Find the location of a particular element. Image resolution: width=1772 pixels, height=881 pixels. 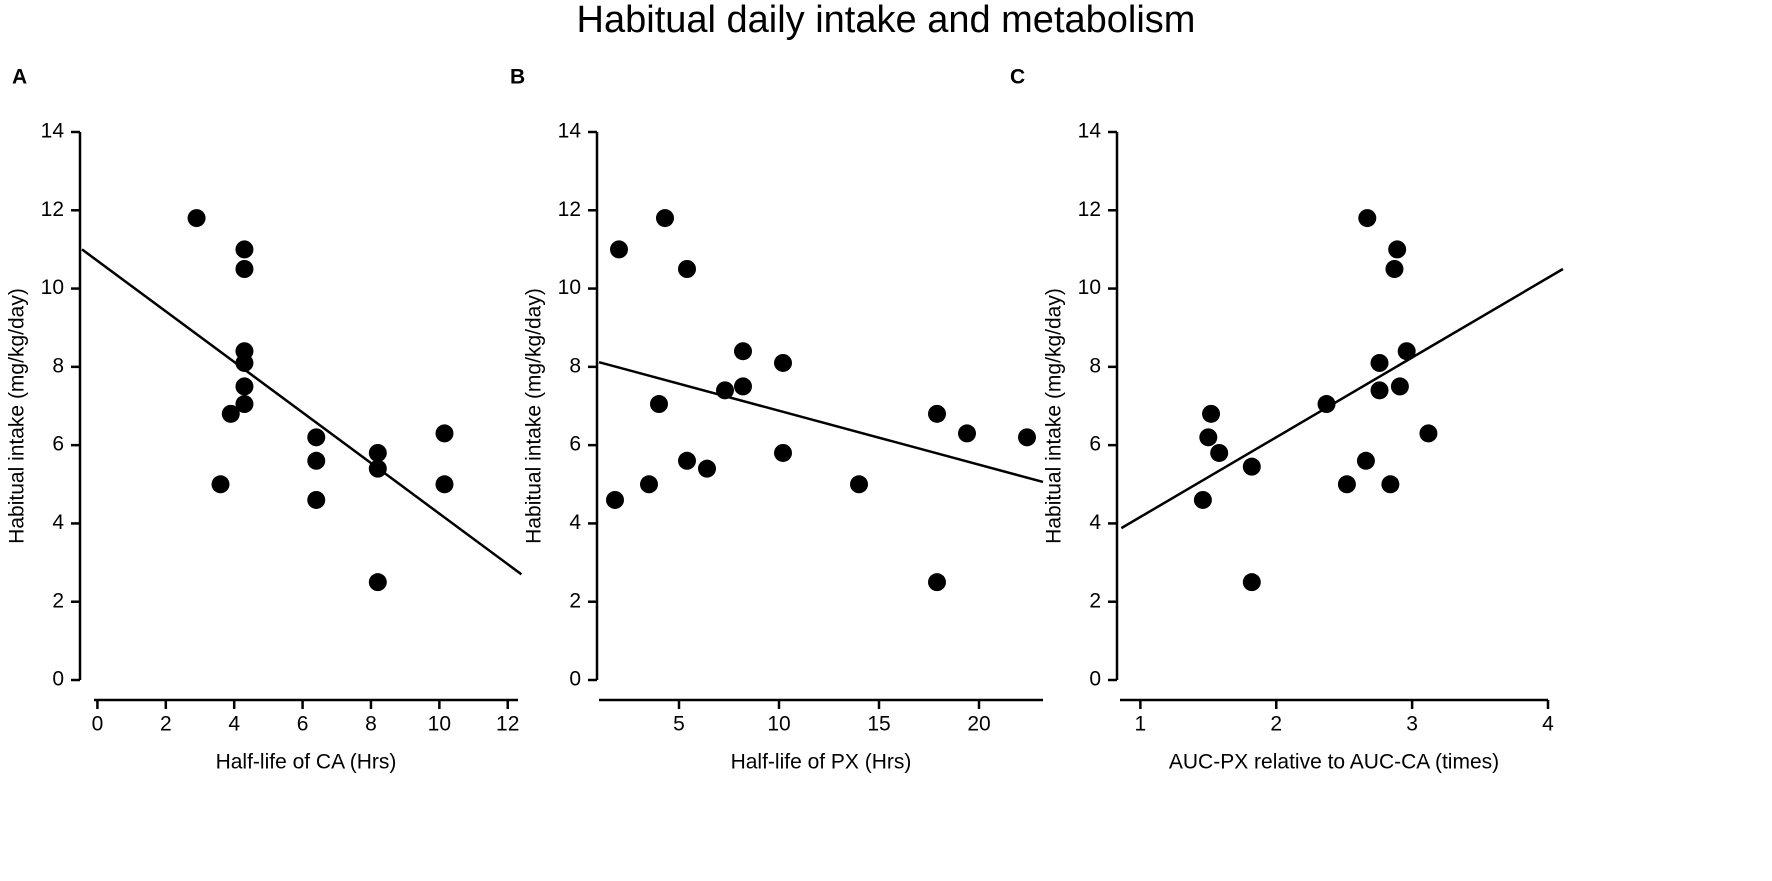

x-tick-label: 15 is located at coordinates (878, 724).